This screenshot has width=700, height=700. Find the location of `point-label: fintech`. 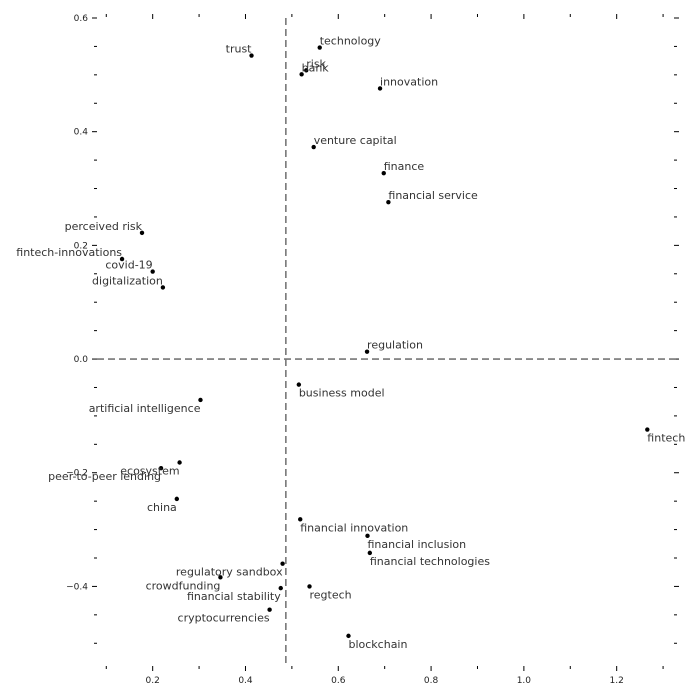

point-label: fintech is located at coordinates (666, 438).